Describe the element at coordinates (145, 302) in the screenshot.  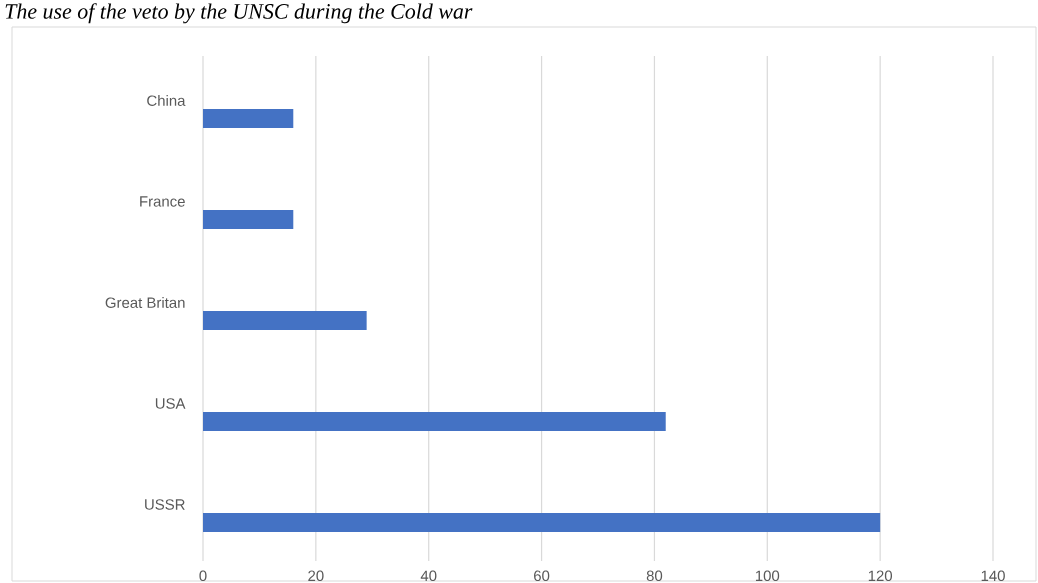
I see `y-tick-label: Great Britan` at that location.